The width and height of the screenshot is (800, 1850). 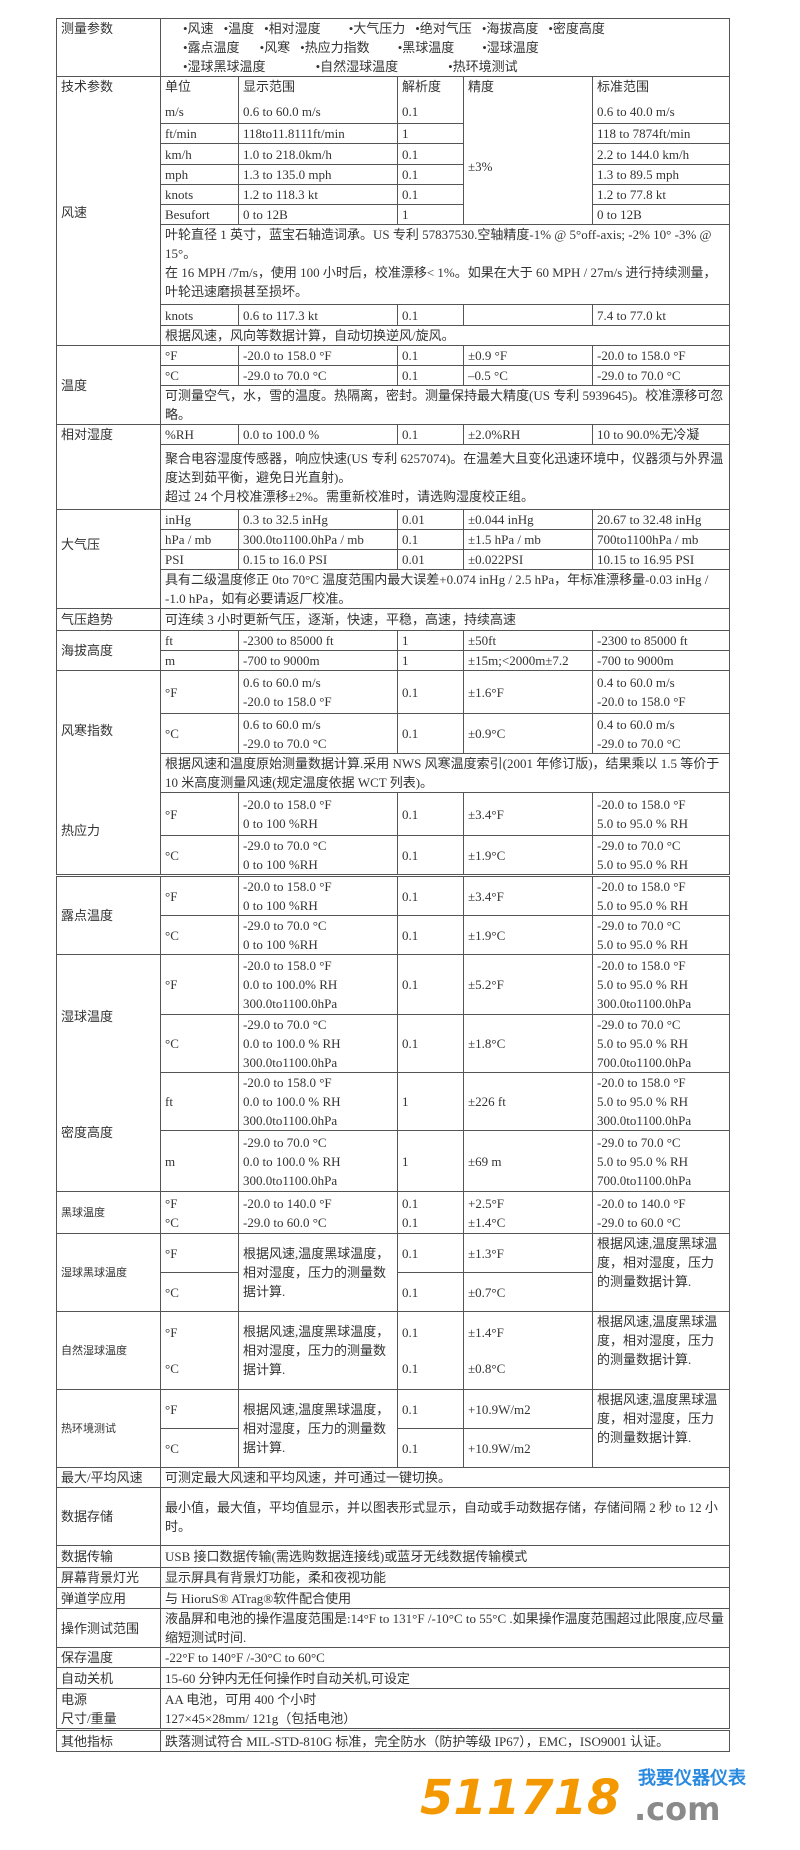 What do you see at coordinates (108, 1598) in the screenshot?
I see `row-label: 弹道学应用` at bounding box center [108, 1598].